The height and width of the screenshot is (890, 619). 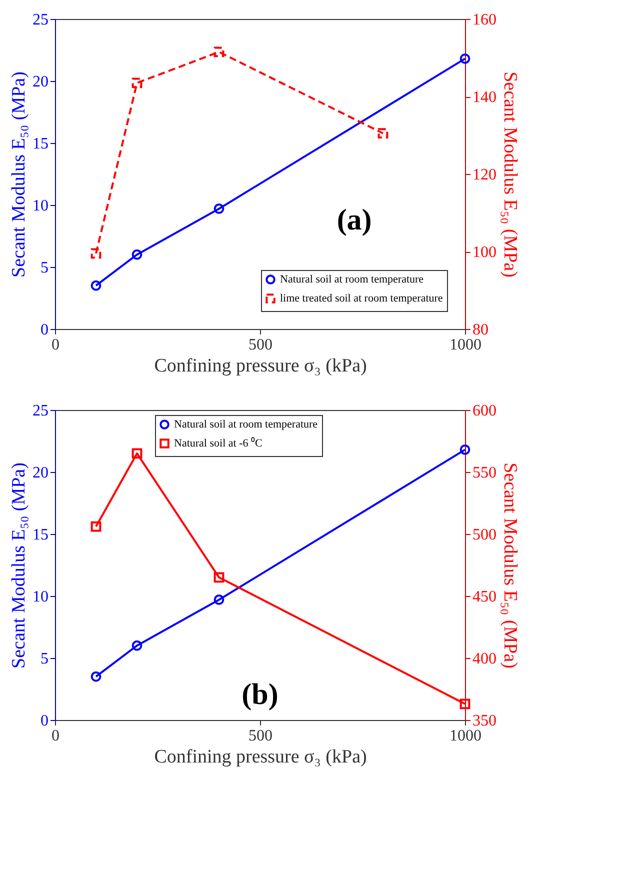 What do you see at coordinates (484, 721) in the screenshot?
I see `y2-tick-label: 350` at bounding box center [484, 721].